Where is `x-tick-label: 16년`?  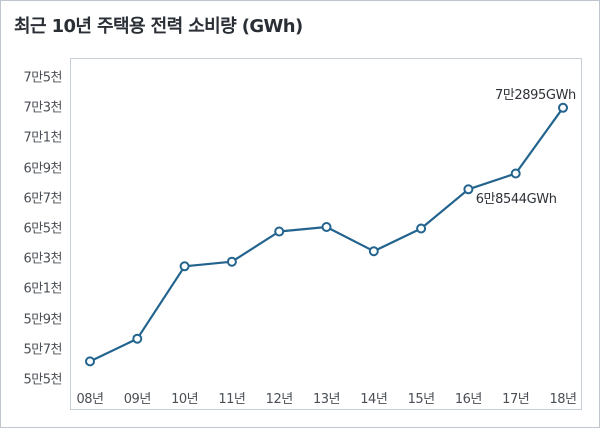 x-tick-label: 16년 is located at coordinates (468, 399).